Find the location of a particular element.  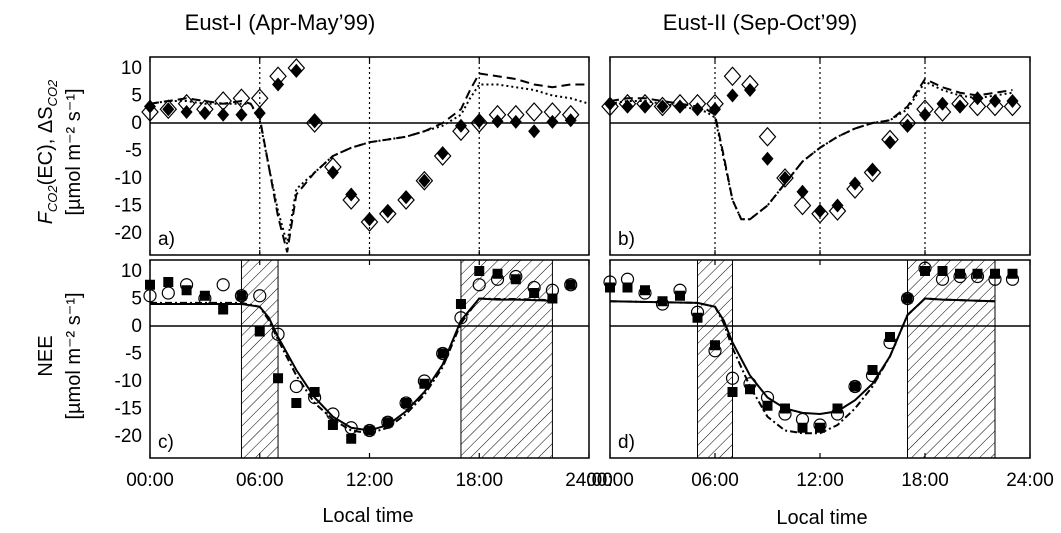

panel-label: a) is located at coordinates (166, 239).